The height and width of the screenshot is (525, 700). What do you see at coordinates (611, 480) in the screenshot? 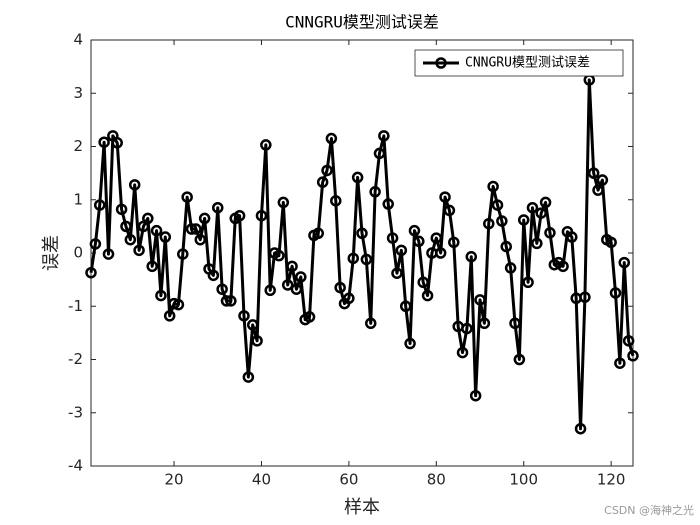
I see `x-tick-label: 120` at bounding box center [611, 480].